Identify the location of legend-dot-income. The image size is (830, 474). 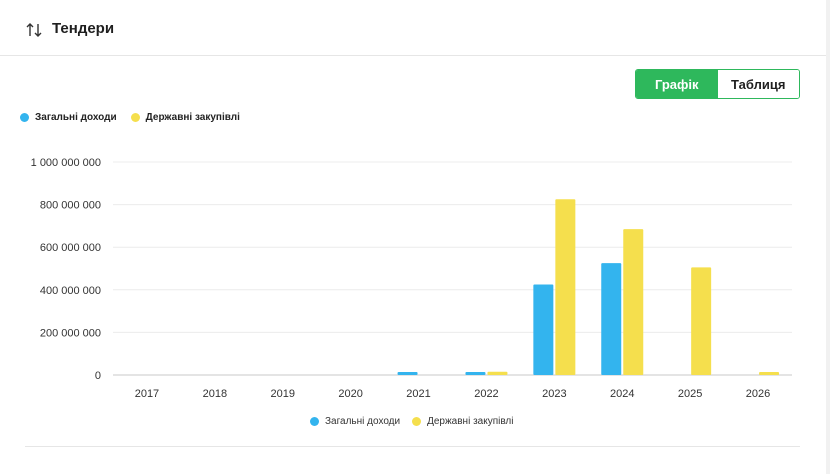
(24, 117).